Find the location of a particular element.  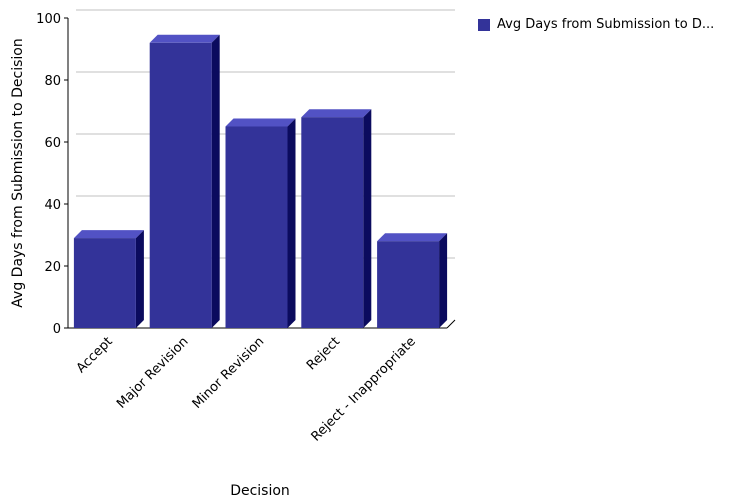

y-axis-title: Avg Days from Submission to Decision is located at coordinates (18, 172).